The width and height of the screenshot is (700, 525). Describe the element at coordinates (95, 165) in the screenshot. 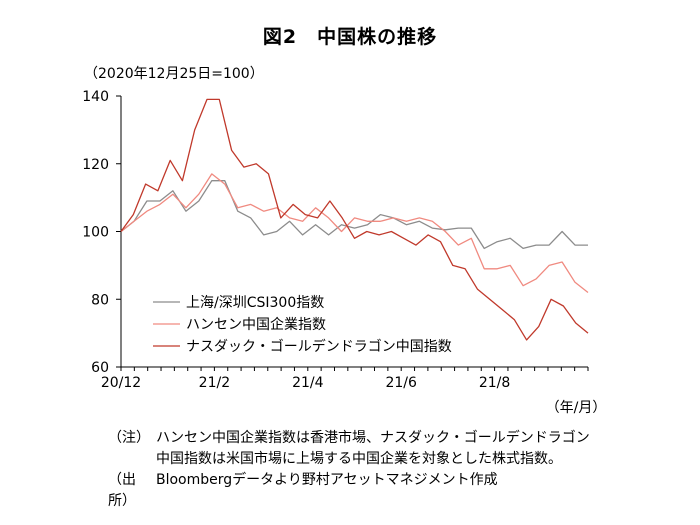

I see `y-tick-label: 120` at that location.